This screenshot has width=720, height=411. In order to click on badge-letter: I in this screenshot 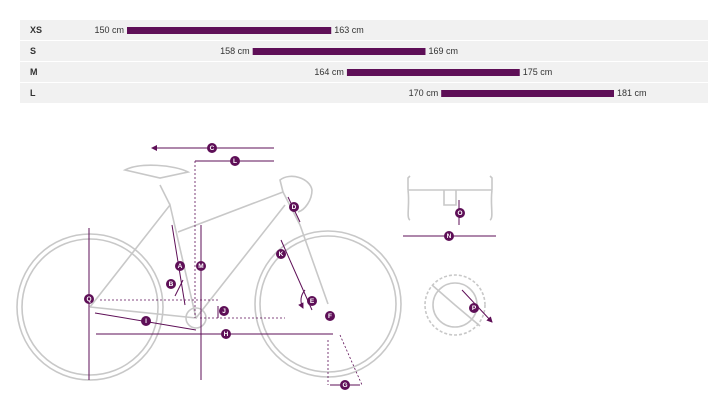, I will do `click(146, 321)`.